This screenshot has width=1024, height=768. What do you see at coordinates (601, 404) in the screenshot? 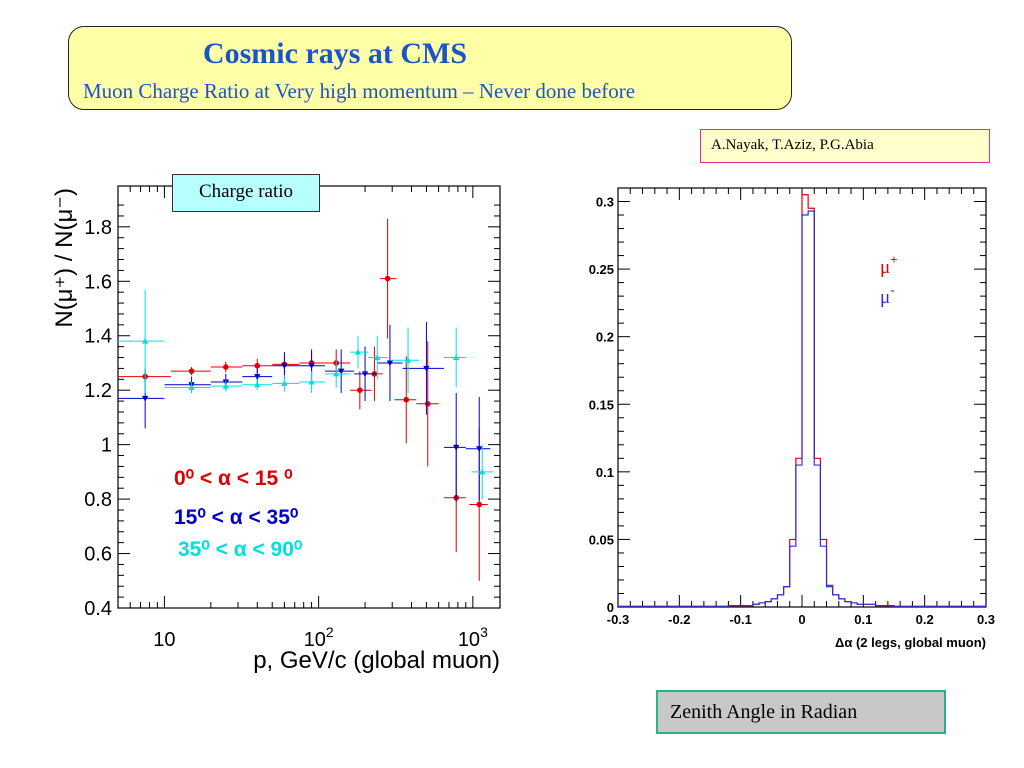
I see `y-tick-label: 0.15` at bounding box center [601, 404].